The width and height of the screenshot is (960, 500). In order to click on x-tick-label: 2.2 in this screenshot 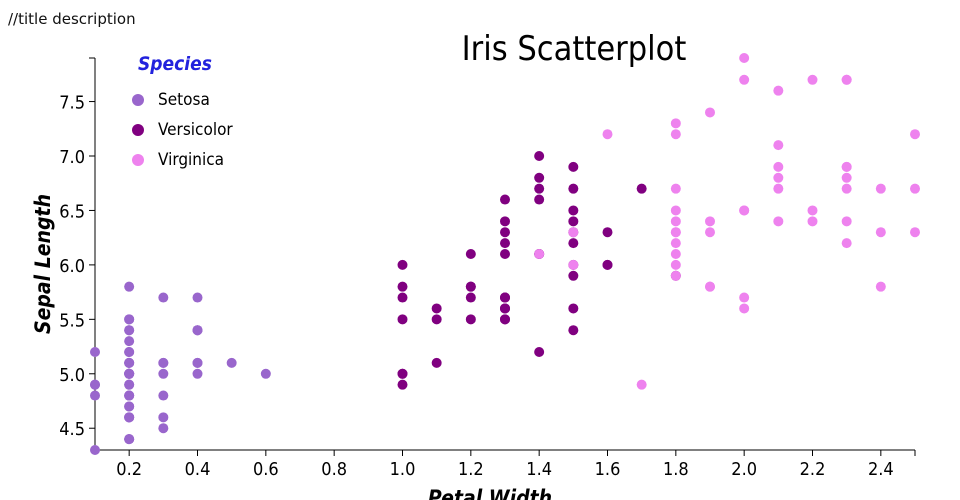, I will do `click(813, 469)`.